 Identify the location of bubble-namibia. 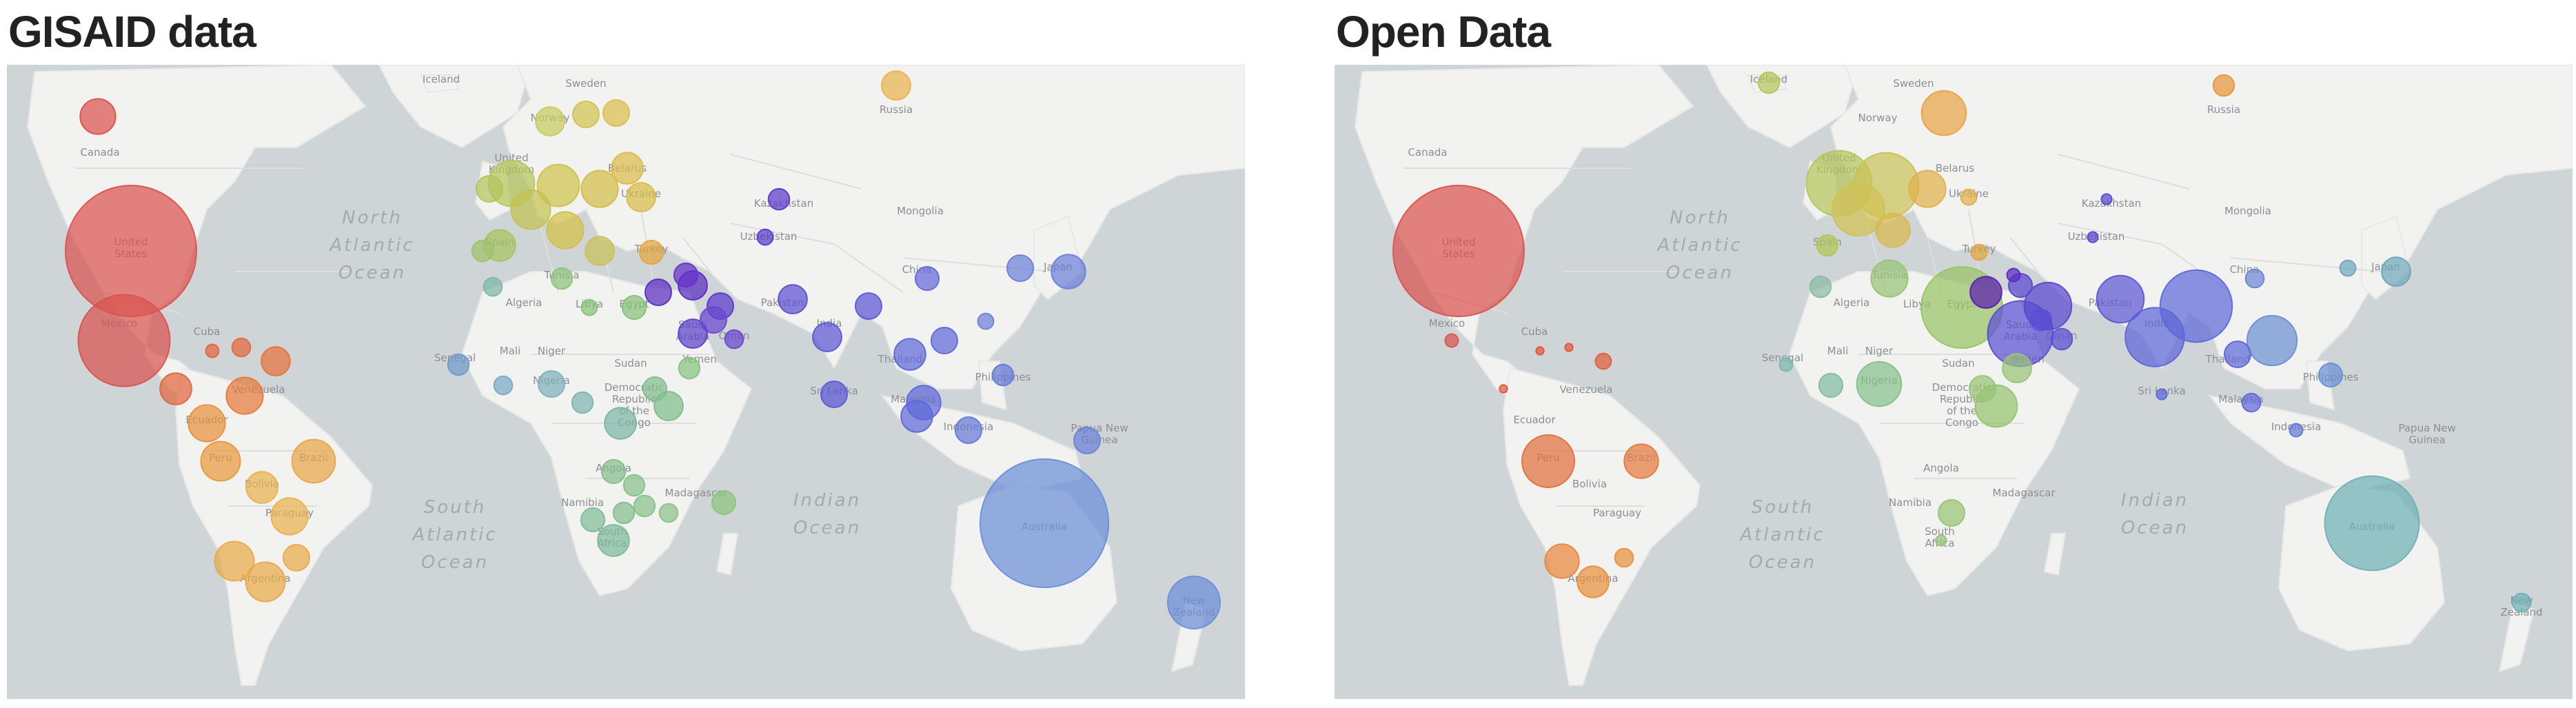
(593, 520).